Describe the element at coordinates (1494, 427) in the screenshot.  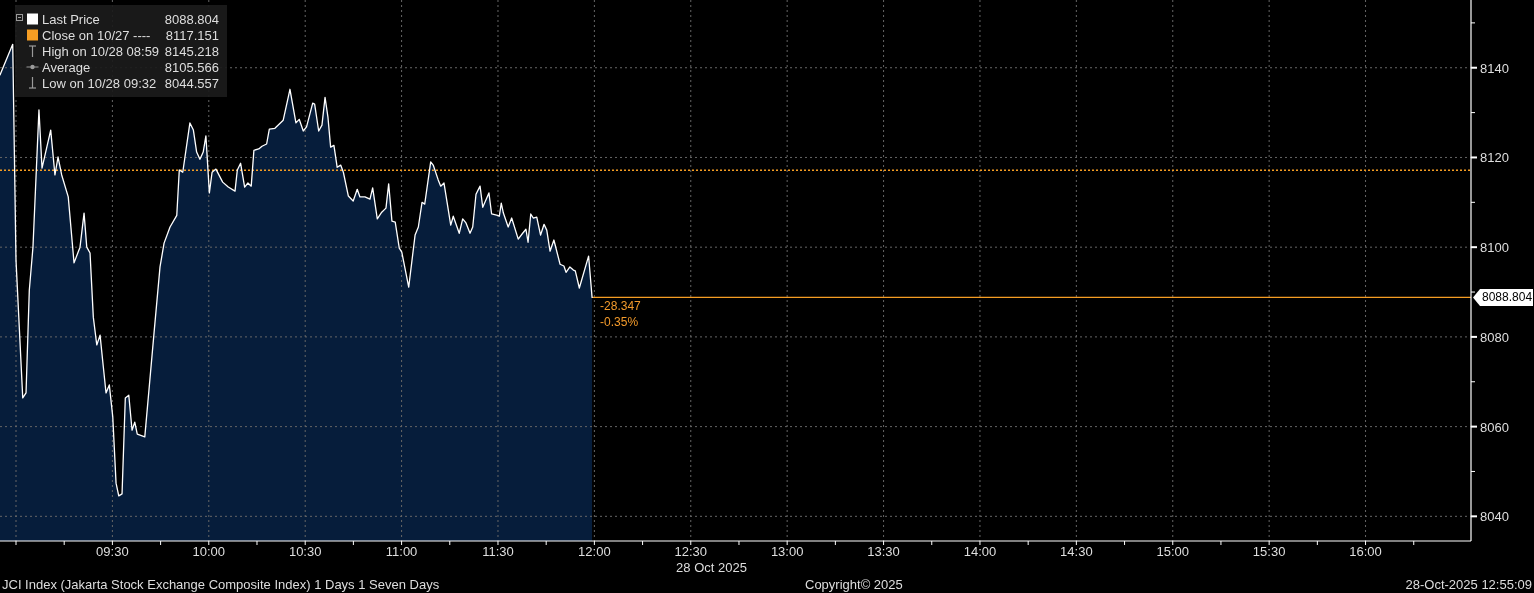
I see `y-tick-label: 8060` at that location.